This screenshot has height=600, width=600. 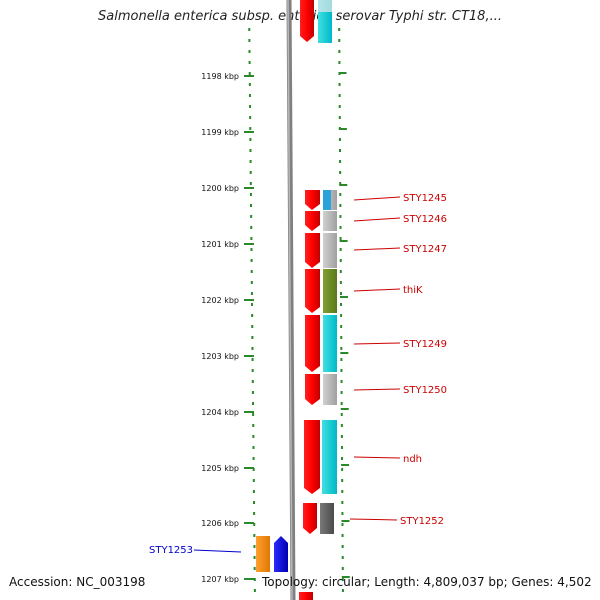 What do you see at coordinates (312, 291) in the screenshot?
I see `gene-arrow-thiK` at bounding box center [312, 291].